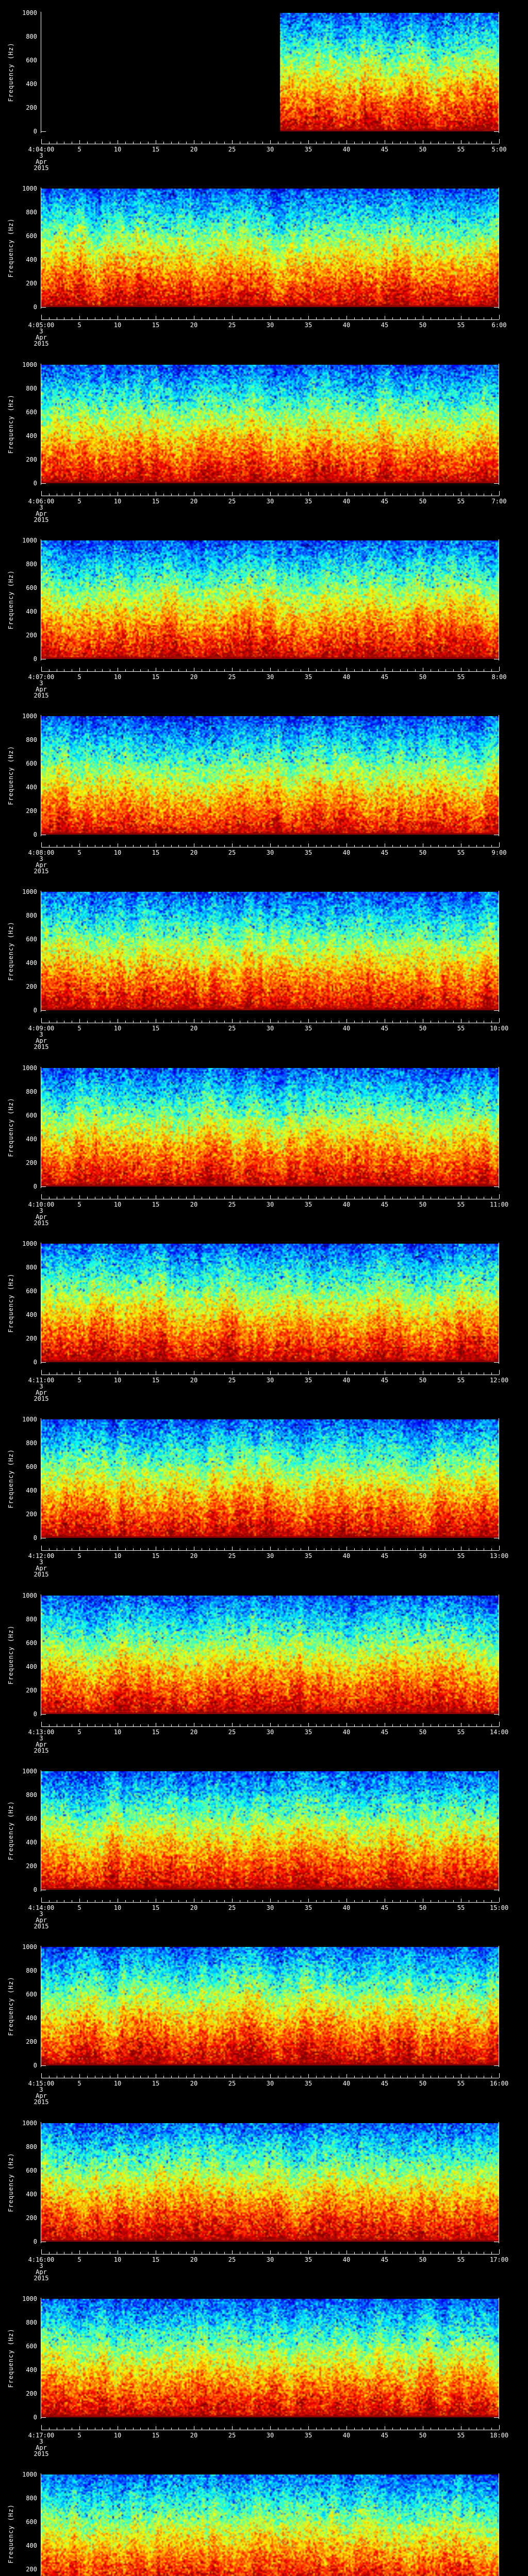 Image resolution: width=528 pixels, height=2576 pixels. I want to click on time-minute-label: 25, so click(232, 1028).